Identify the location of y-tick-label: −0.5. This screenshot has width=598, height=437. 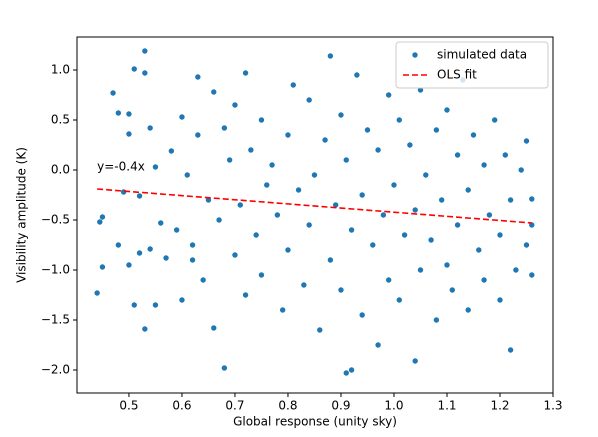
(55, 220).